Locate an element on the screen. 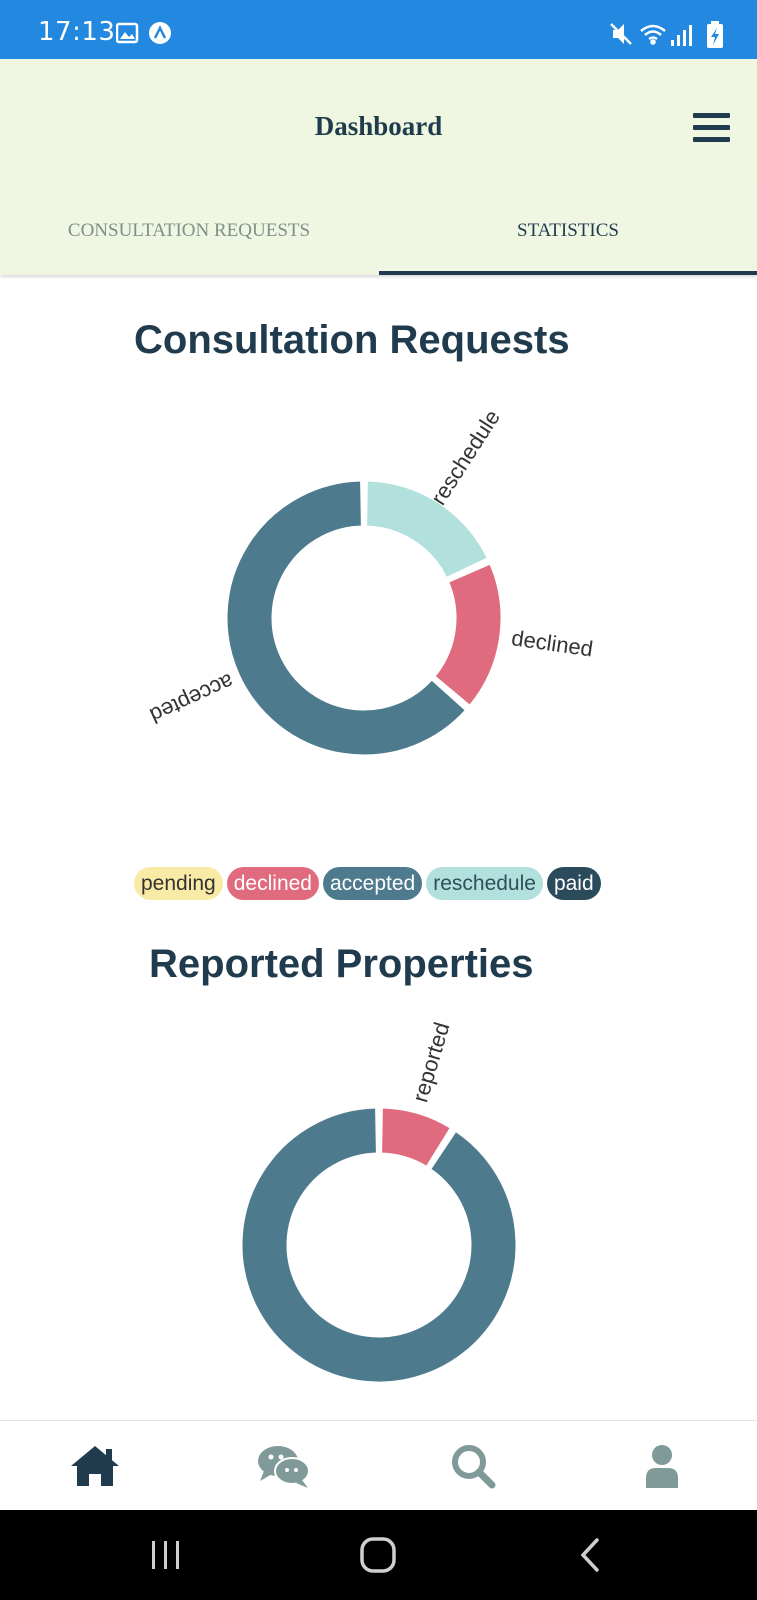 The width and height of the screenshot is (757, 1600). slice-label: accepted is located at coordinates (192, 699).